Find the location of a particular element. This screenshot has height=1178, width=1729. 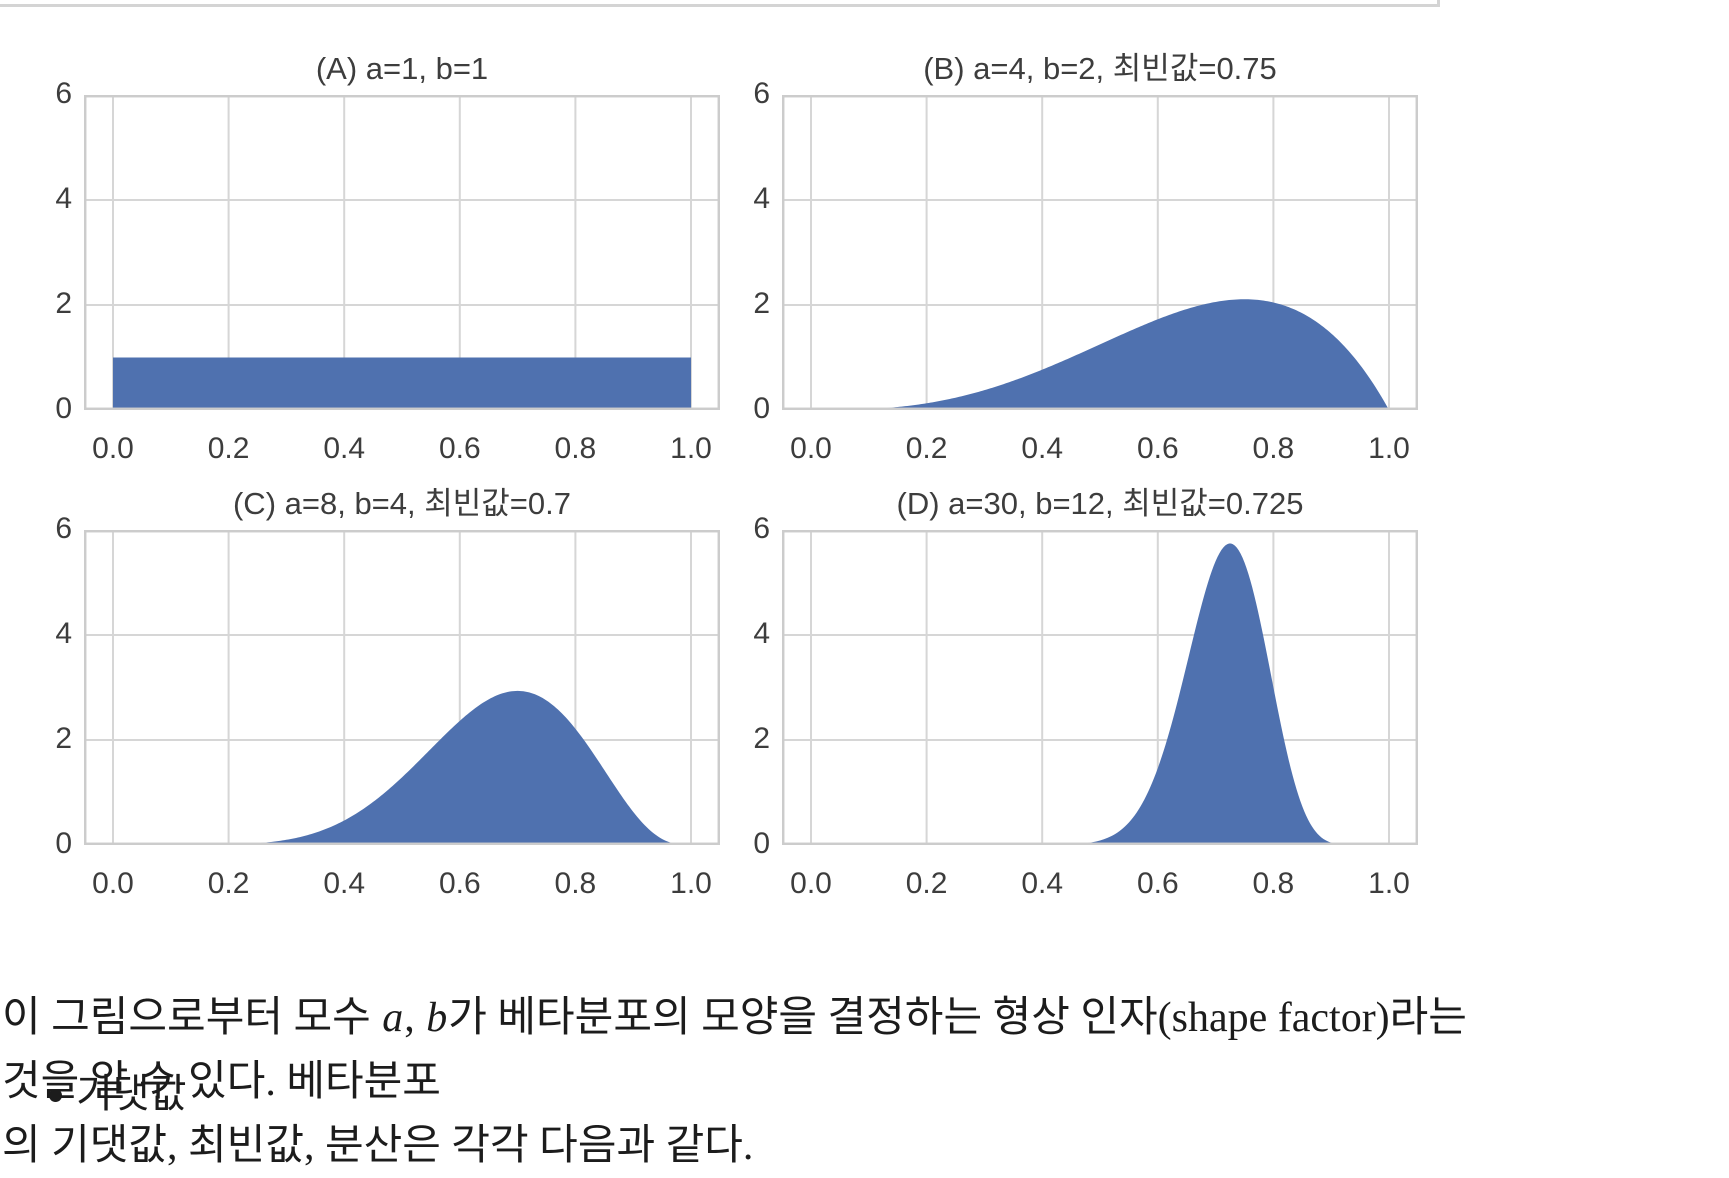

chart-title-A: (A) a=1, b=1 is located at coordinates (402, 68).